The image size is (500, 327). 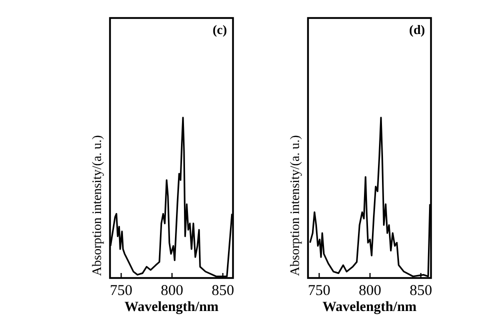 What do you see at coordinates (417, 29) in the screenshot?
I see `text: (d)` at bounding box center [417, 29].